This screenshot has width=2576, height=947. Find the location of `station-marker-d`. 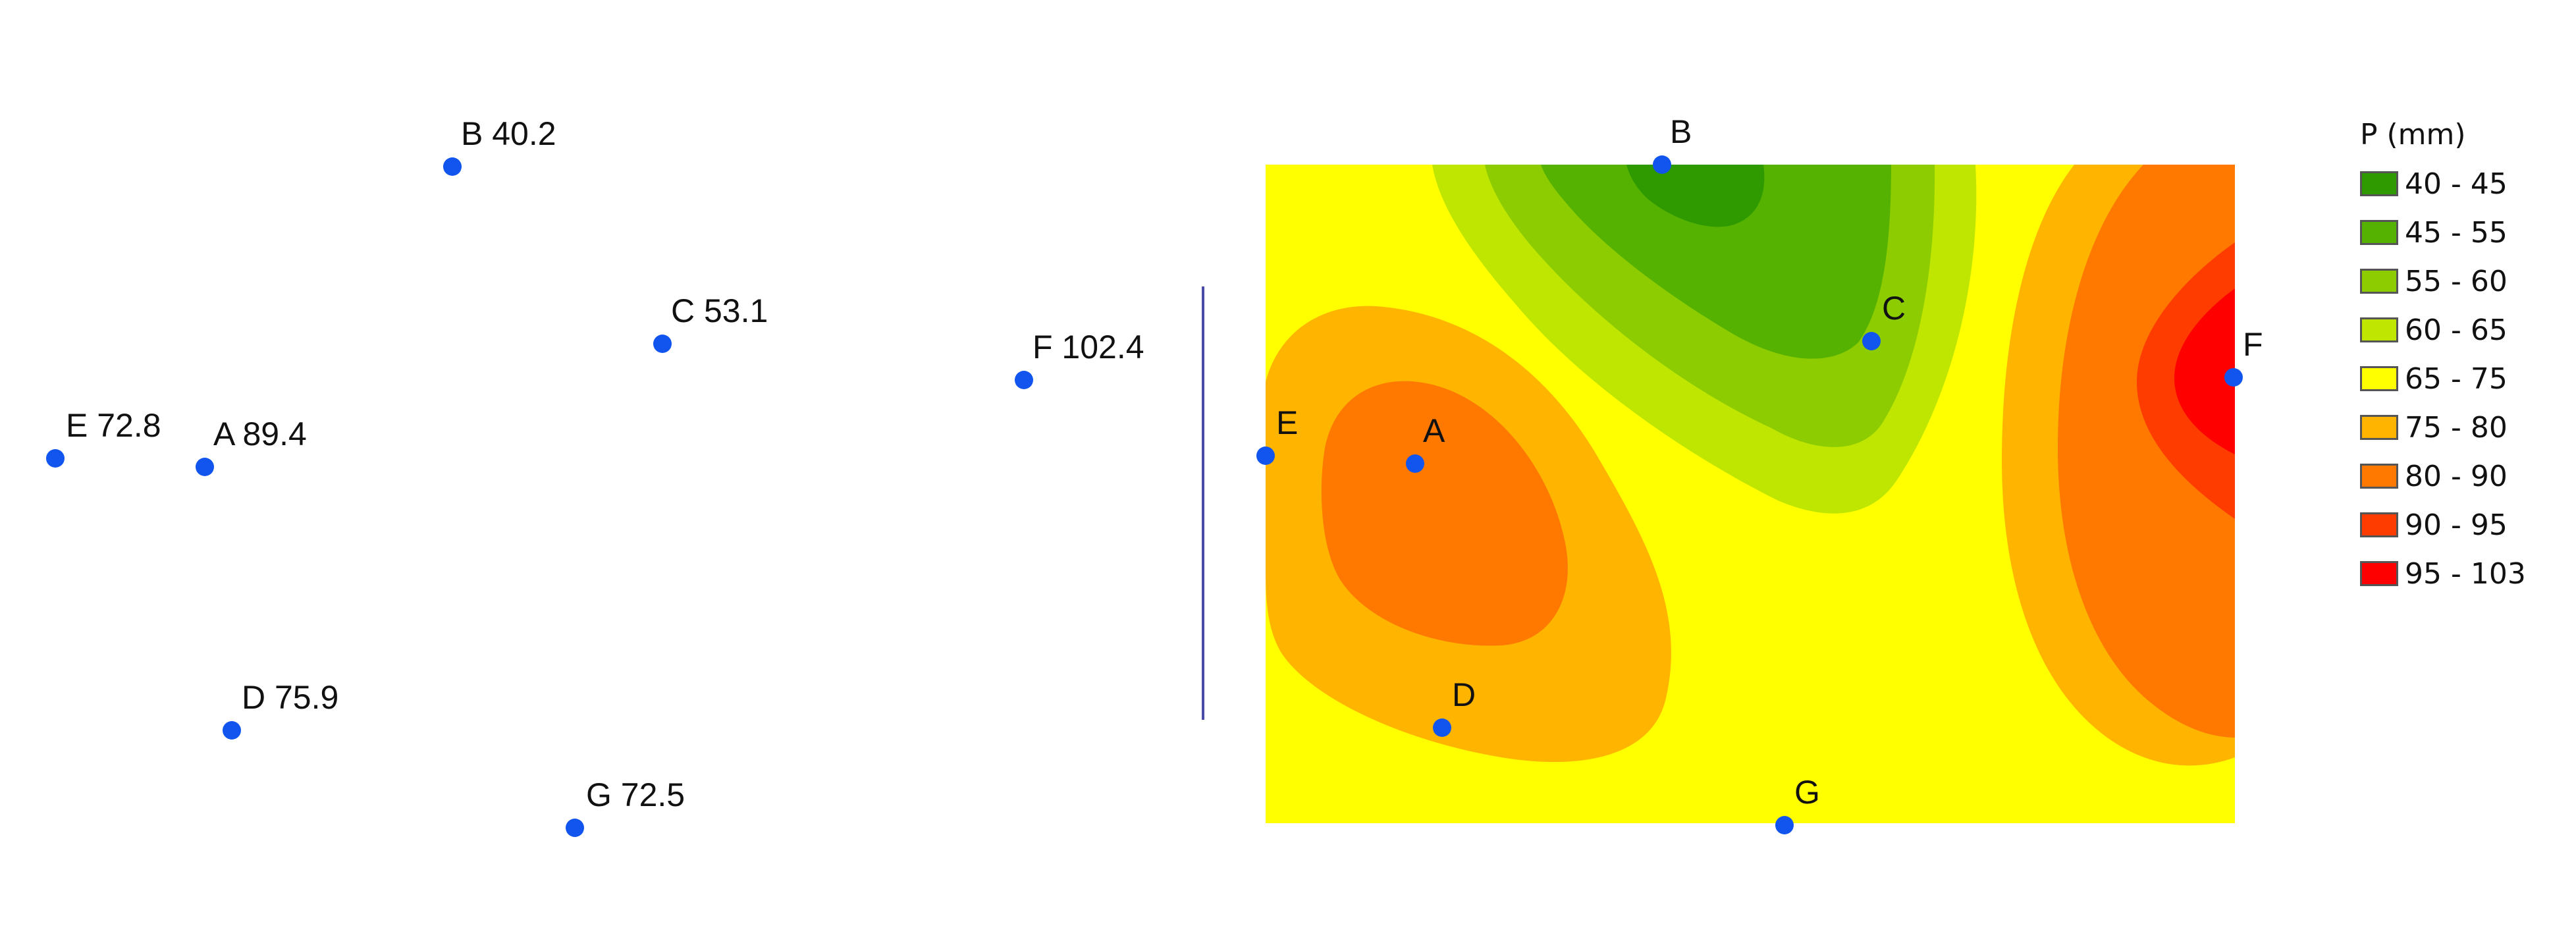

station-marker-d is located at coordinates (232, 730).